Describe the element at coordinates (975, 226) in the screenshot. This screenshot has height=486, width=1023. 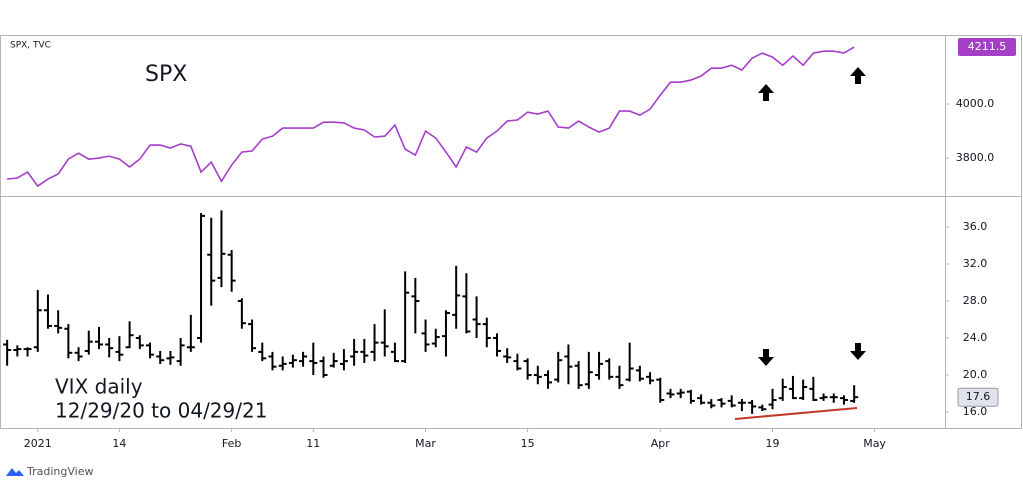
I see `y-tick-label: 36.0` at that location.